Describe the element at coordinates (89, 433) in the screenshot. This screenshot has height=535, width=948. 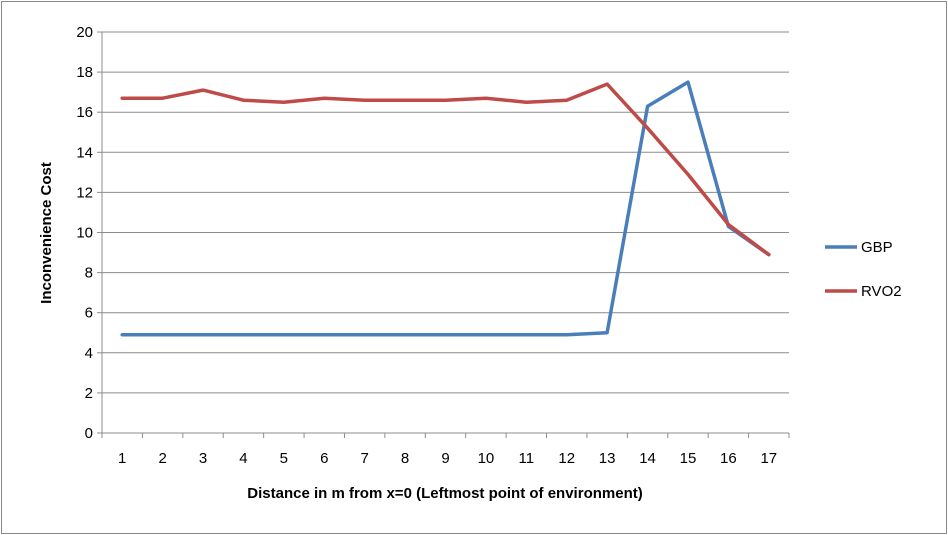
I see `y-tick-label: 0` at that location.